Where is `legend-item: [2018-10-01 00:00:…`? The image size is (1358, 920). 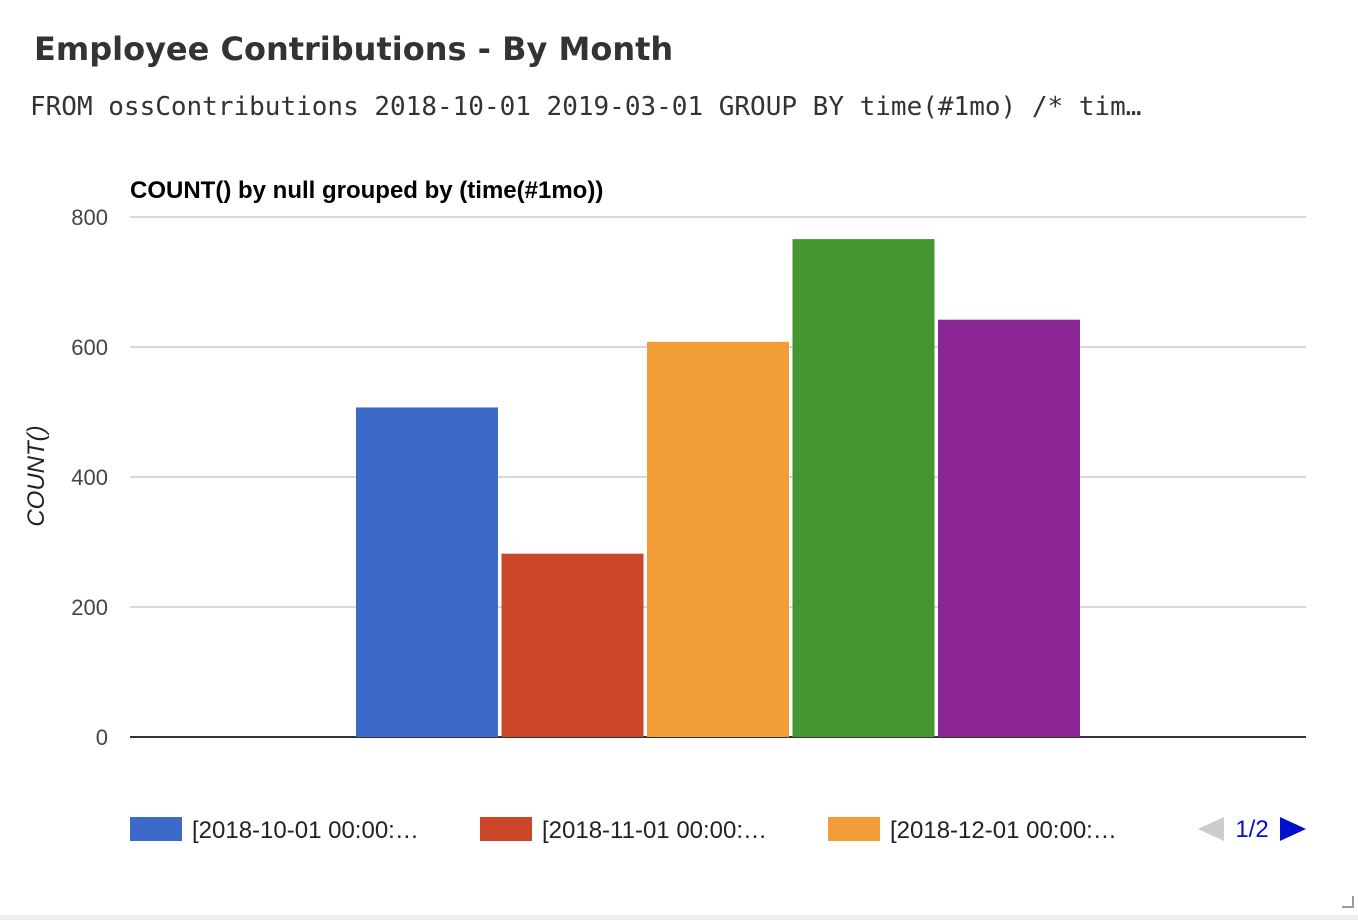 legend-item: [2018-10-01 00:00:… is located at coordinates (274, 830).